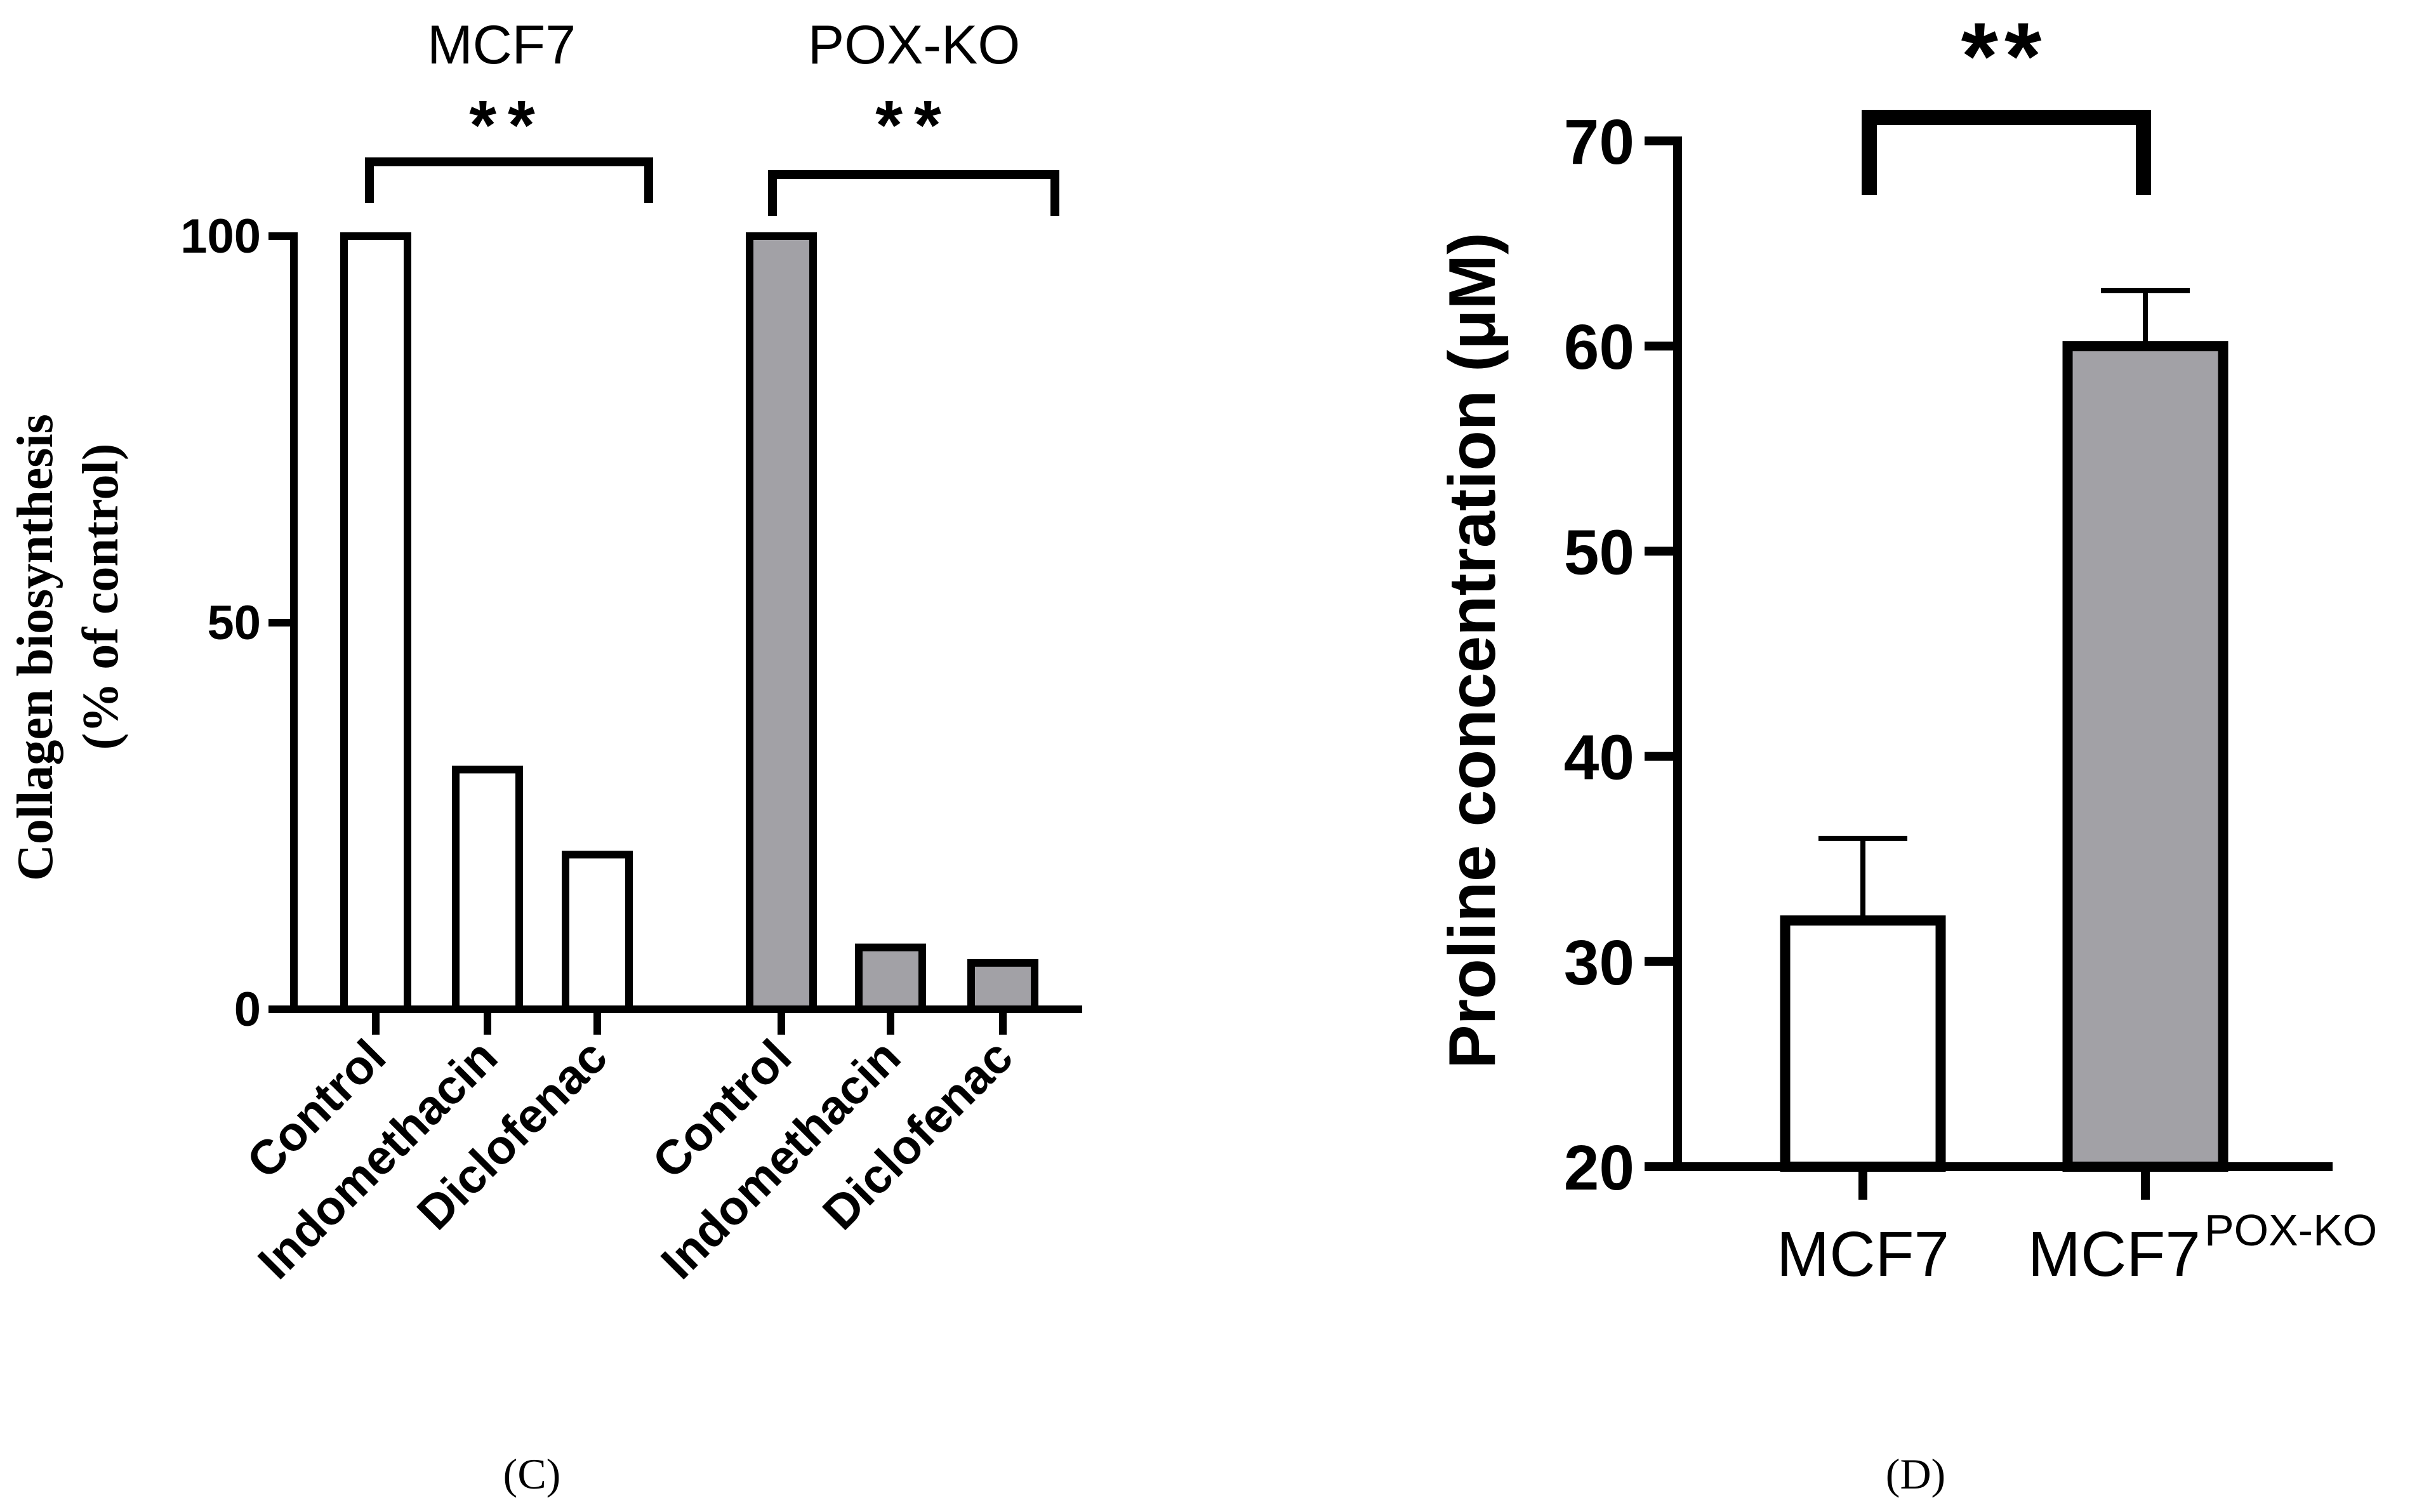 The image size is (2424, 1512). What do you see at coordinates (1863, 1254) in the screenshot?
I see `panel-d-category-label: MCF7` at bounding box center [1863, 1254].